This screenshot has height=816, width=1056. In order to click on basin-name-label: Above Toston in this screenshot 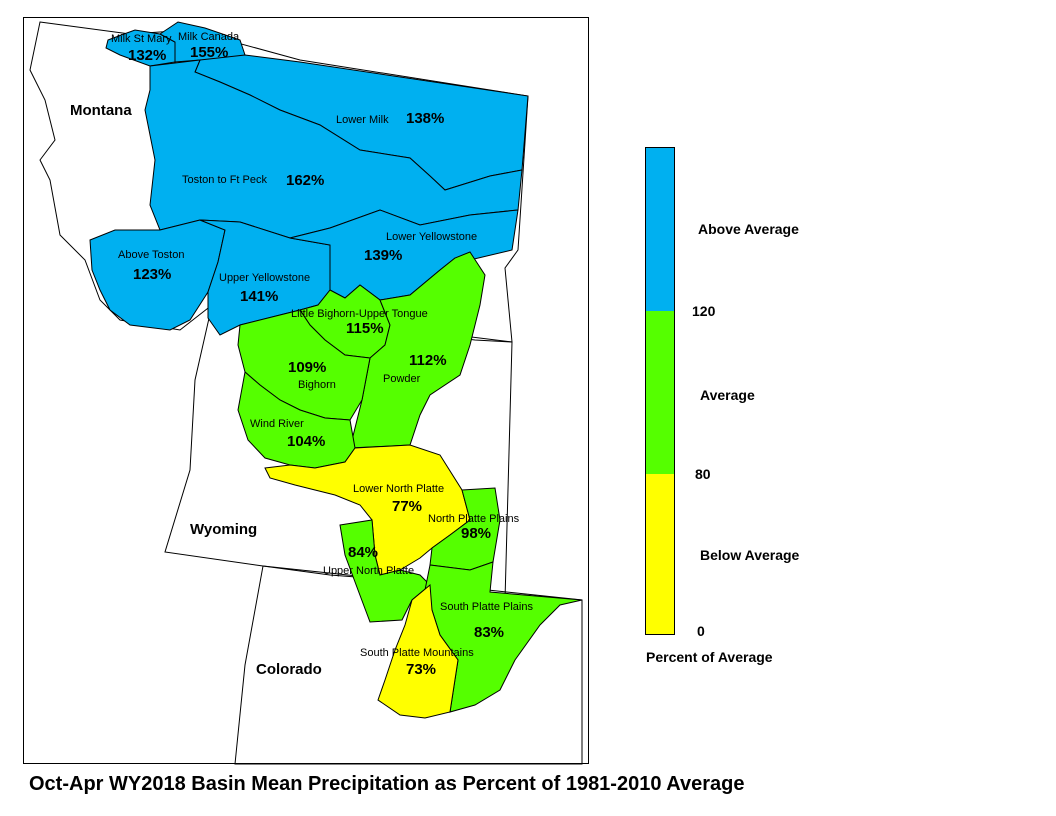, I will do `click(151, 255)`.